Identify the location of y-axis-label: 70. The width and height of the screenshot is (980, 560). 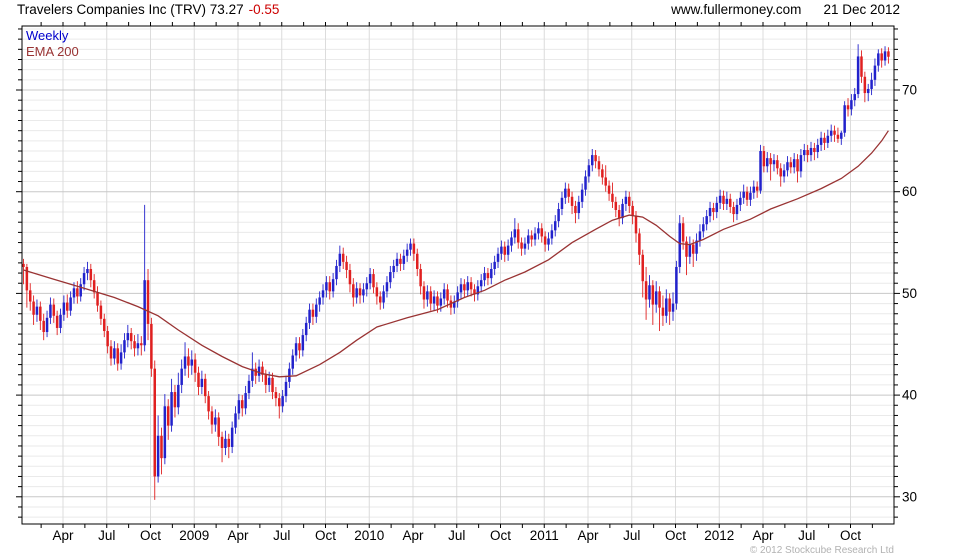
(909, 90).